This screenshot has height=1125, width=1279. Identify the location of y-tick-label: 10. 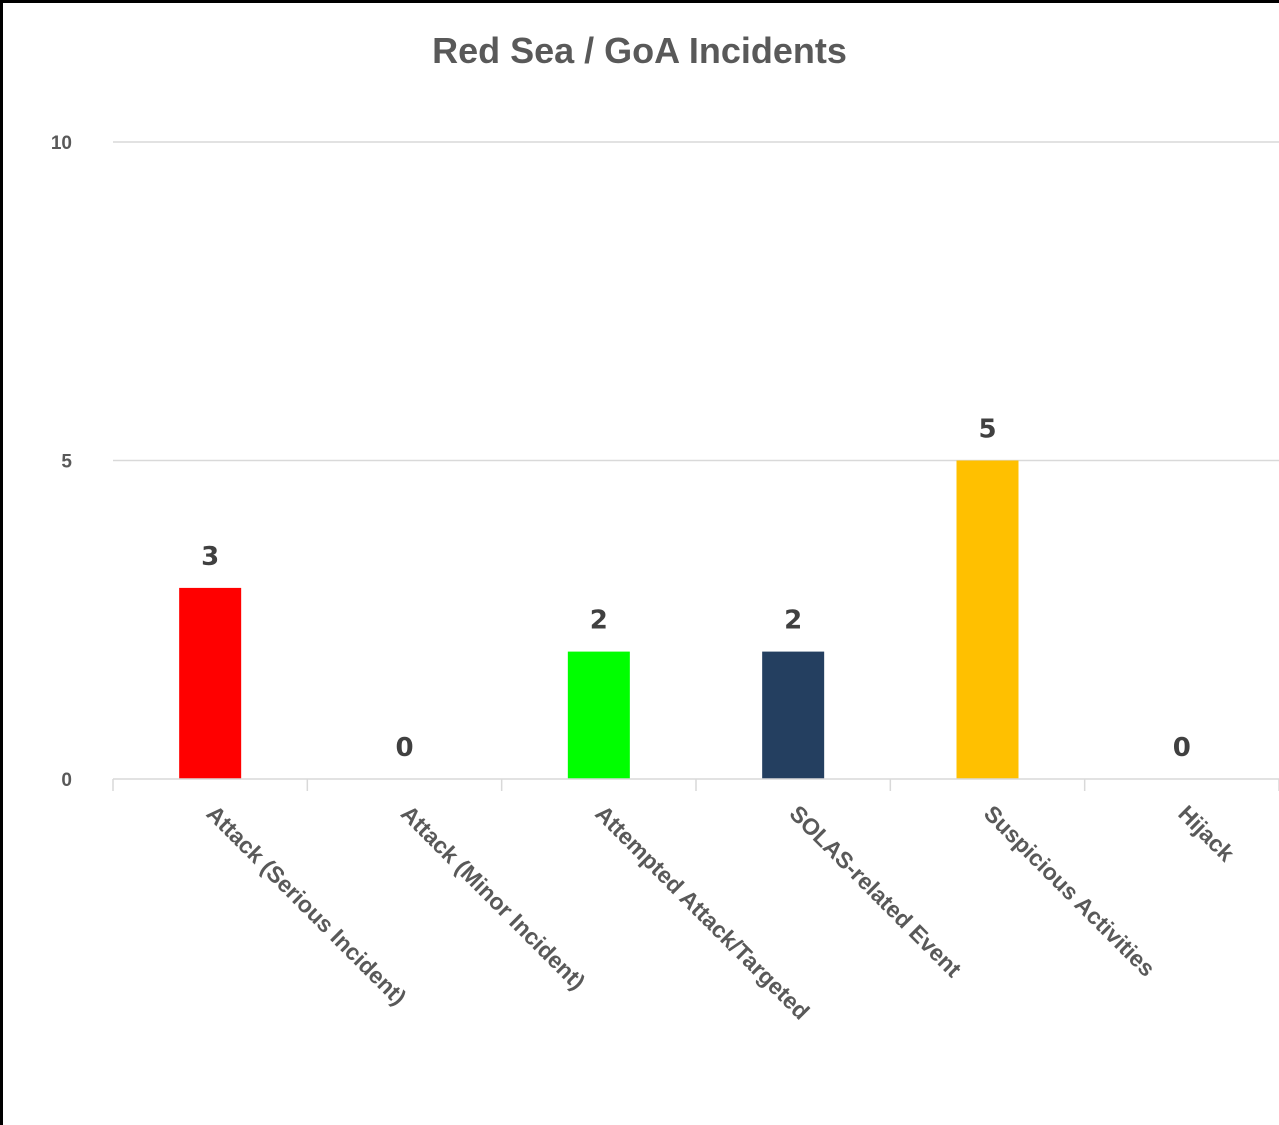
(61, 143).